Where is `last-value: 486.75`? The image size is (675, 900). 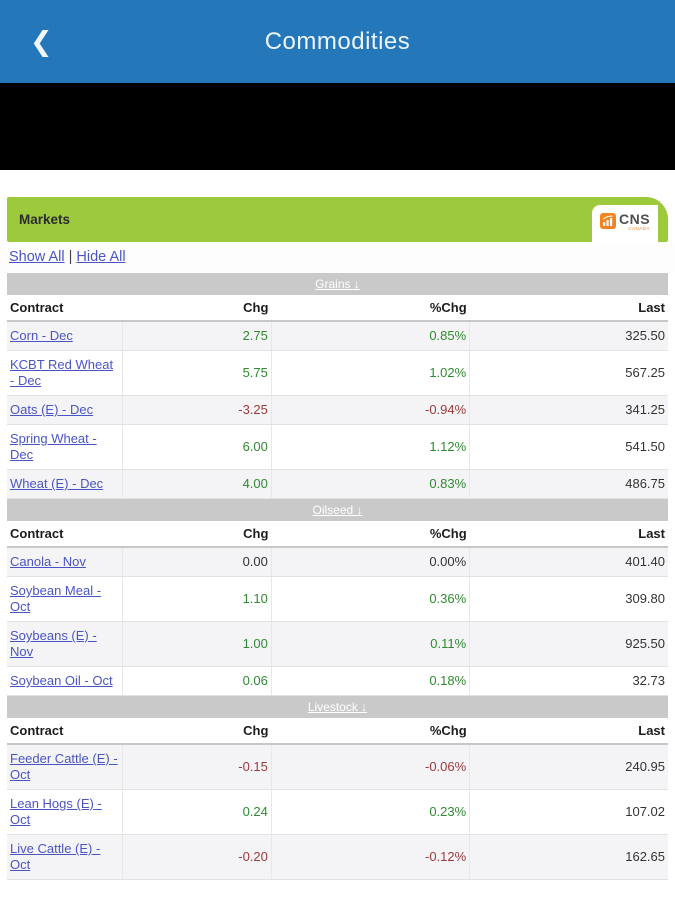 last-value: 486.75 is located at coordinates (568, 484).